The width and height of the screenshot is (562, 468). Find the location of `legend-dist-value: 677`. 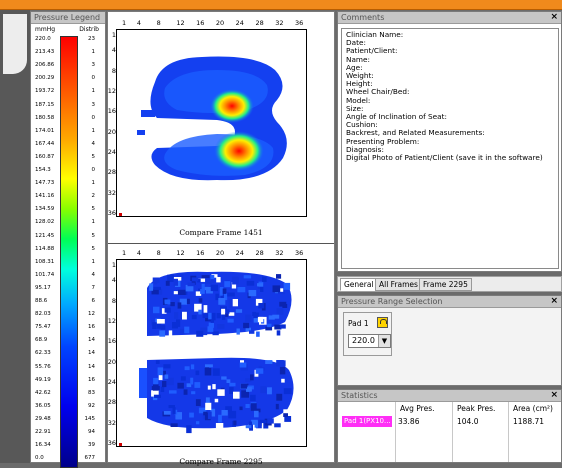

legend-dist-value: 677 is located at coordinates (90, 458).